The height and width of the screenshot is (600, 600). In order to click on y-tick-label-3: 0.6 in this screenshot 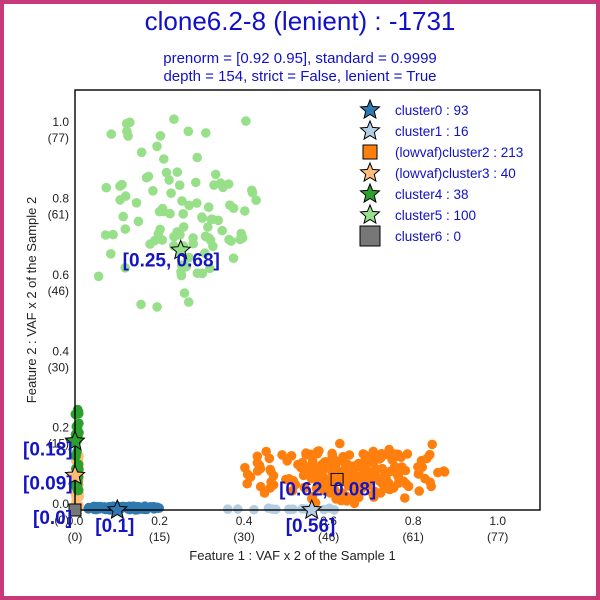, I will do `click(60, 275)`.